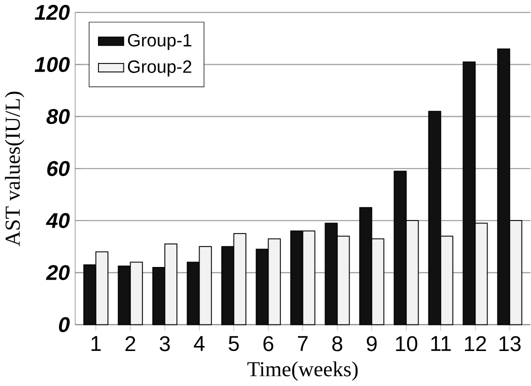  I want to click on x-tick-label: 5, so click(233, 344).